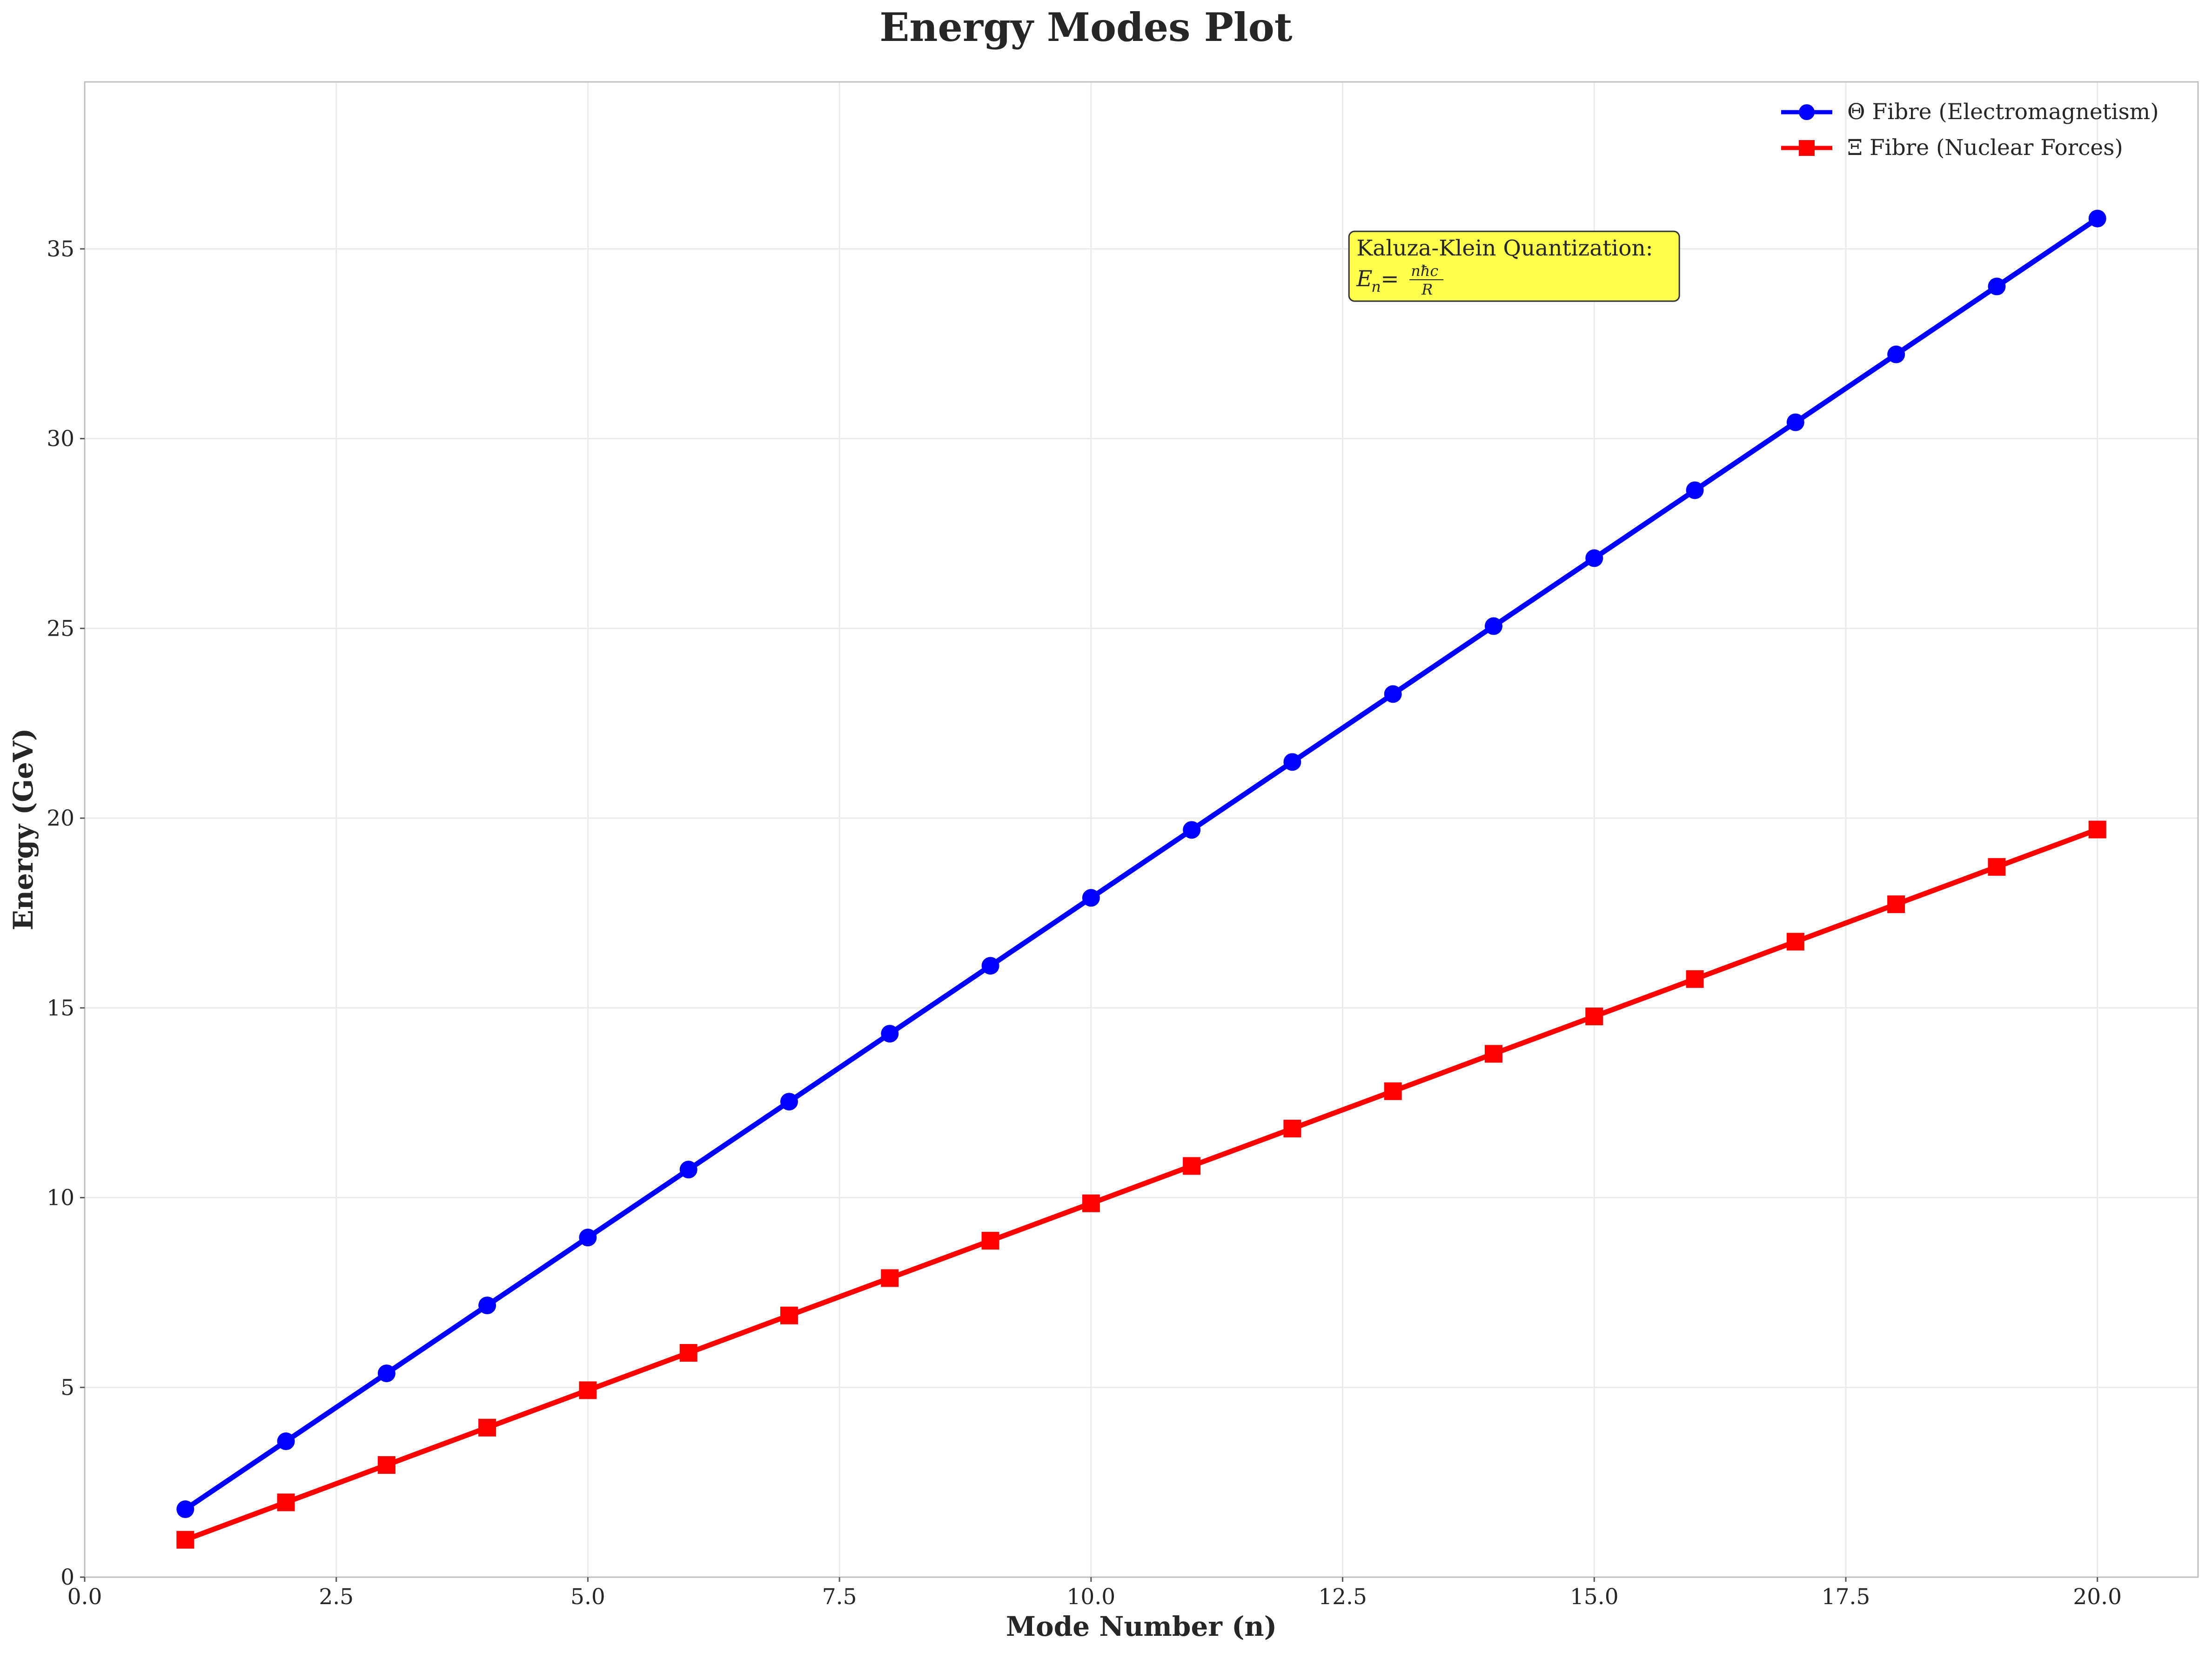 Image resolution: width=2212 pixels, height=1653 pixels. I want to click on x-tick-label: 2.5, so click(336, 1597).